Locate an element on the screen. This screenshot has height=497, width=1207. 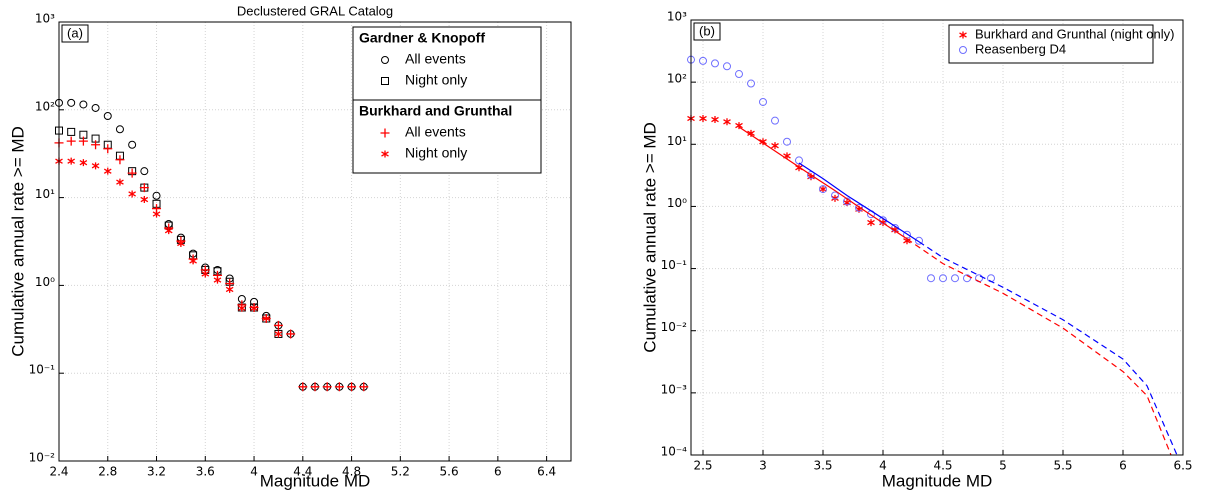
x-axis-label: Magnitude MD is located at coordinates (937, 480).